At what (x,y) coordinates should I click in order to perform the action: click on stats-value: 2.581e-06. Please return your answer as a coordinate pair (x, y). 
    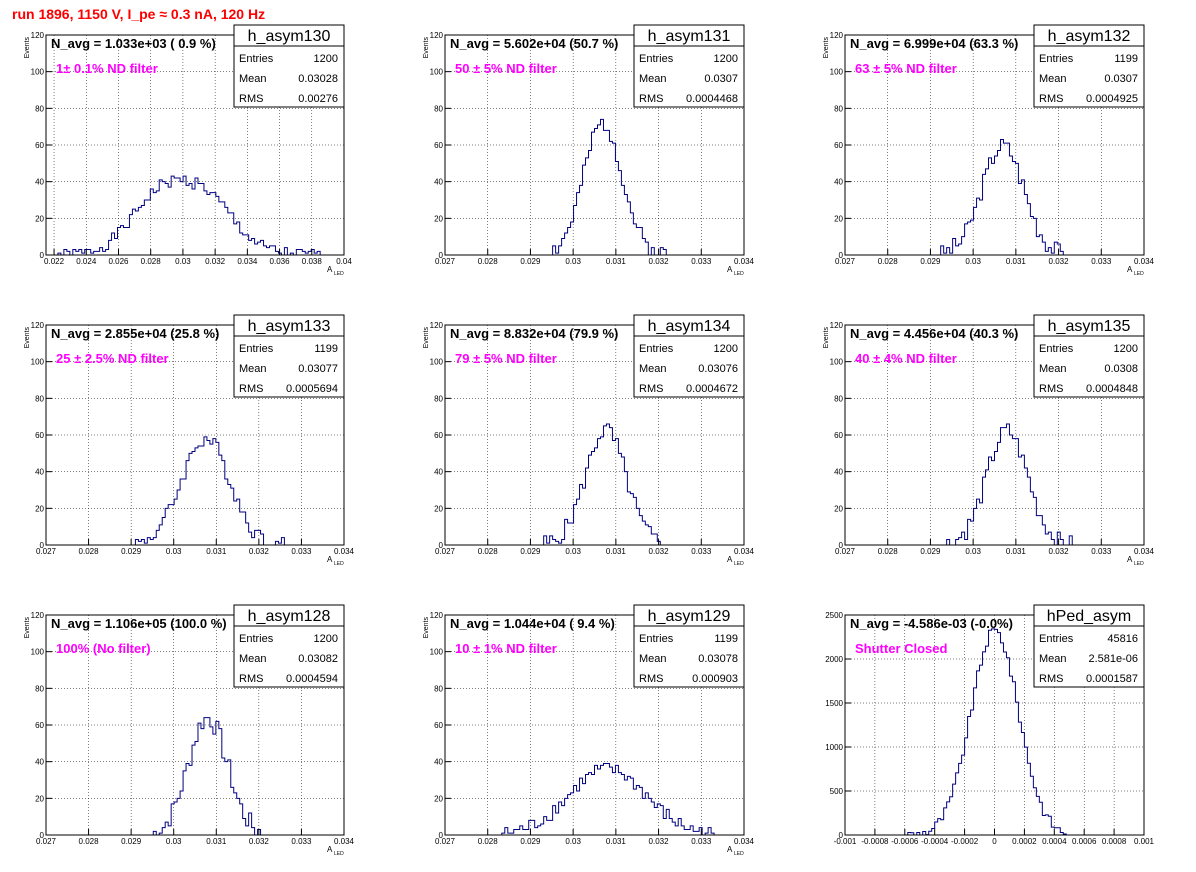
    Looking at the image, I should click on (1113, 659).